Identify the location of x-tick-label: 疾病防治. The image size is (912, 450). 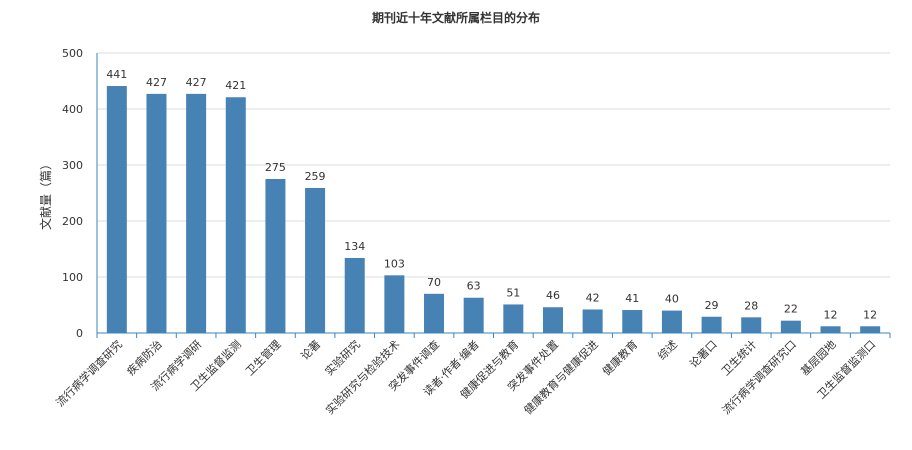
(144, 357).